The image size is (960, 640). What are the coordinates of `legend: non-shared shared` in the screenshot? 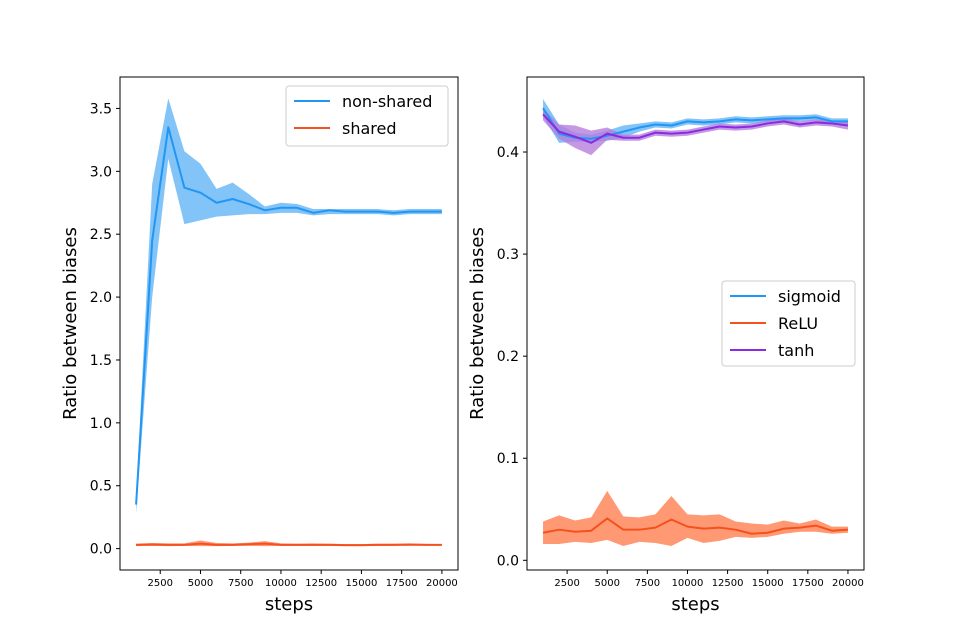 It's located at (367, 116).